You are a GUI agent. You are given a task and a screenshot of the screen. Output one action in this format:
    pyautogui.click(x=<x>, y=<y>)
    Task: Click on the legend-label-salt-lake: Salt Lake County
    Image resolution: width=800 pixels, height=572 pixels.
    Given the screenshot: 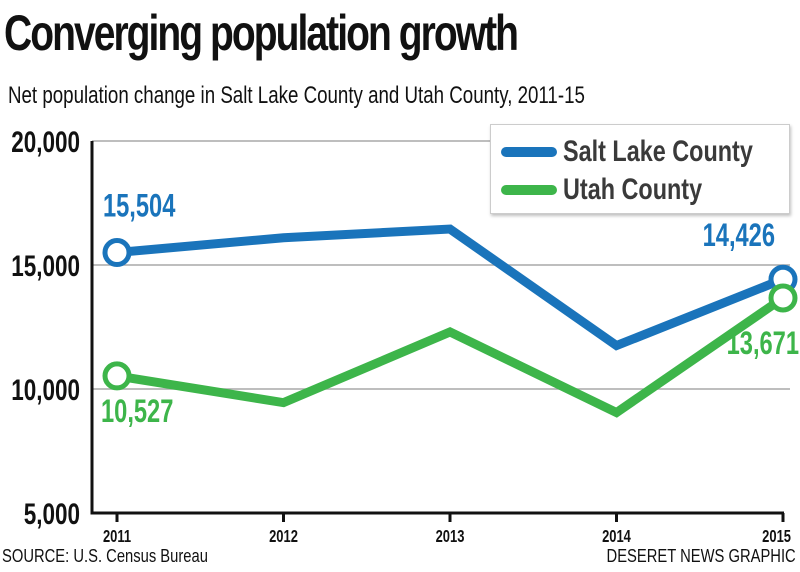 What is the action you would take?
    pyautogui.click(x=658, y=151)
    